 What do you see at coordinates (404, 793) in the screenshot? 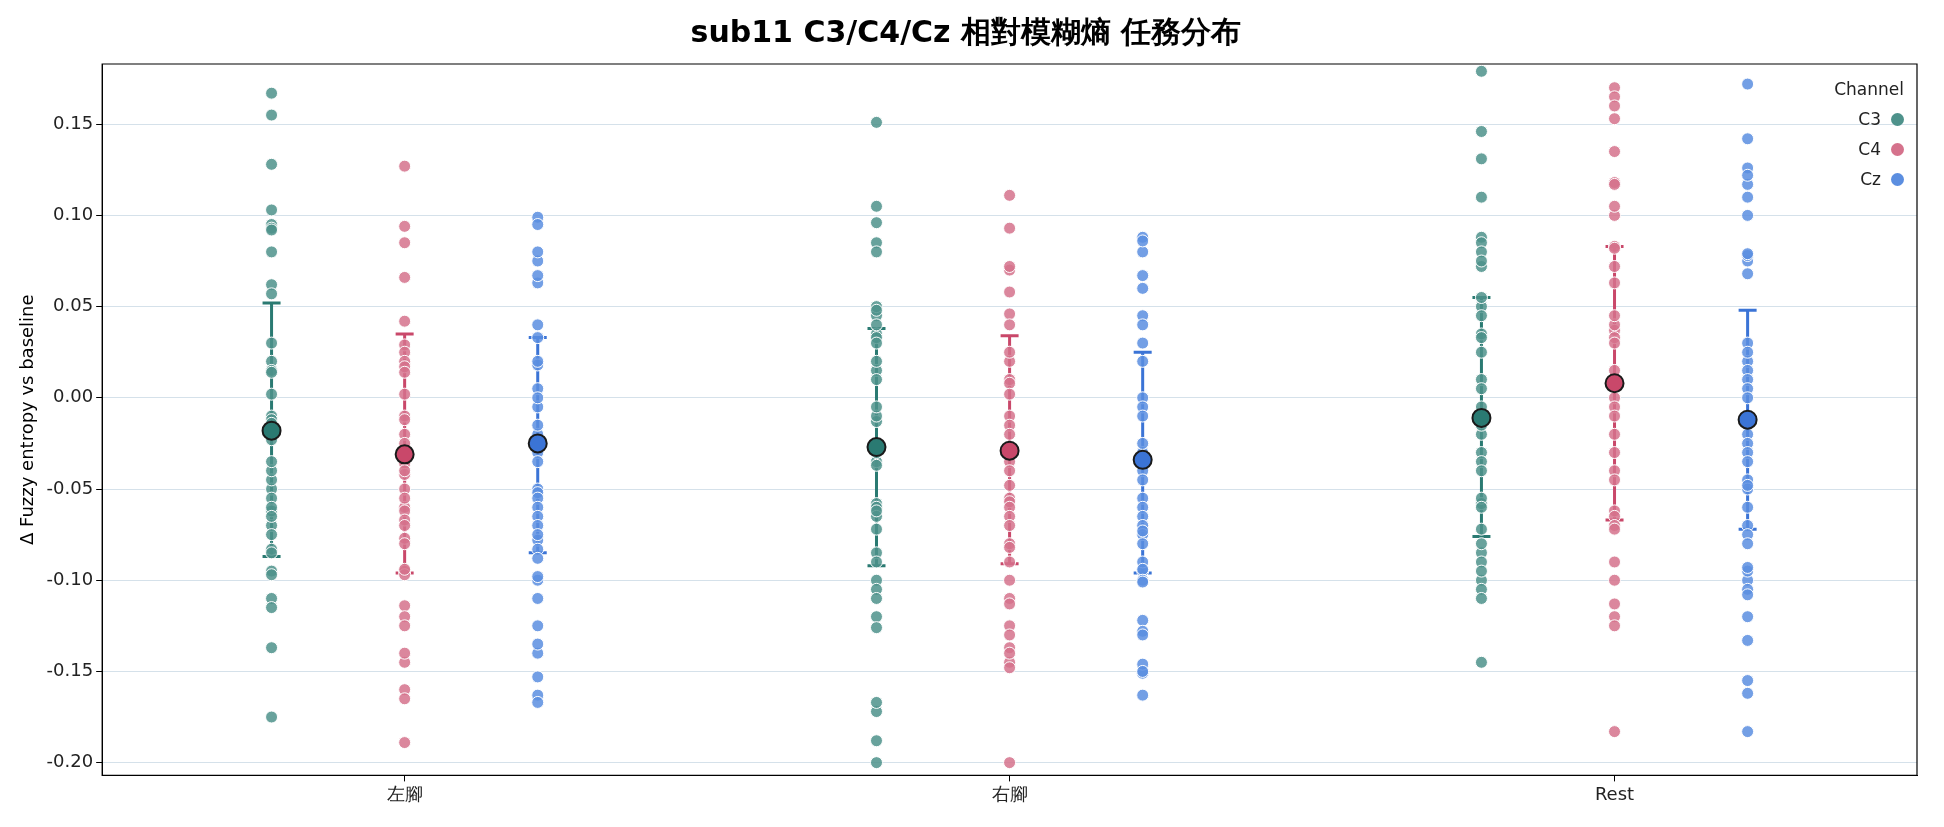
I see `x-tick-label: 左腳` at bounding box center [404, 793].